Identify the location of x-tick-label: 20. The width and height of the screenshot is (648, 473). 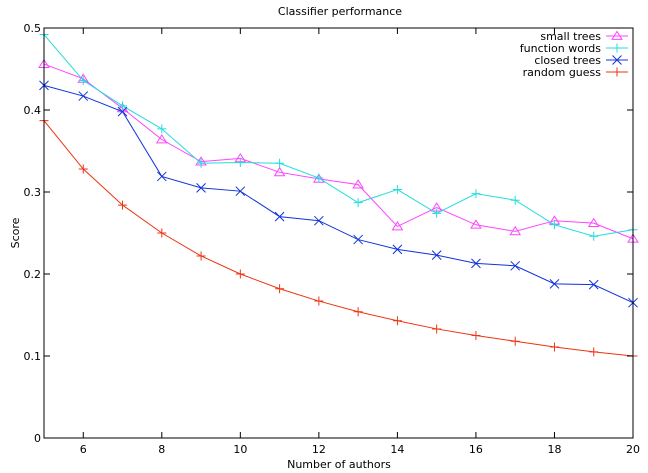
(633, 449).